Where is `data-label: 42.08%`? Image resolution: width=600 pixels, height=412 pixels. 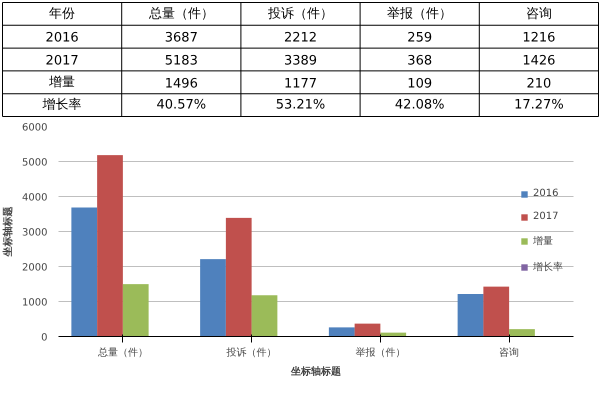
data-label: 42.08% is located at coordinates (419, 105).